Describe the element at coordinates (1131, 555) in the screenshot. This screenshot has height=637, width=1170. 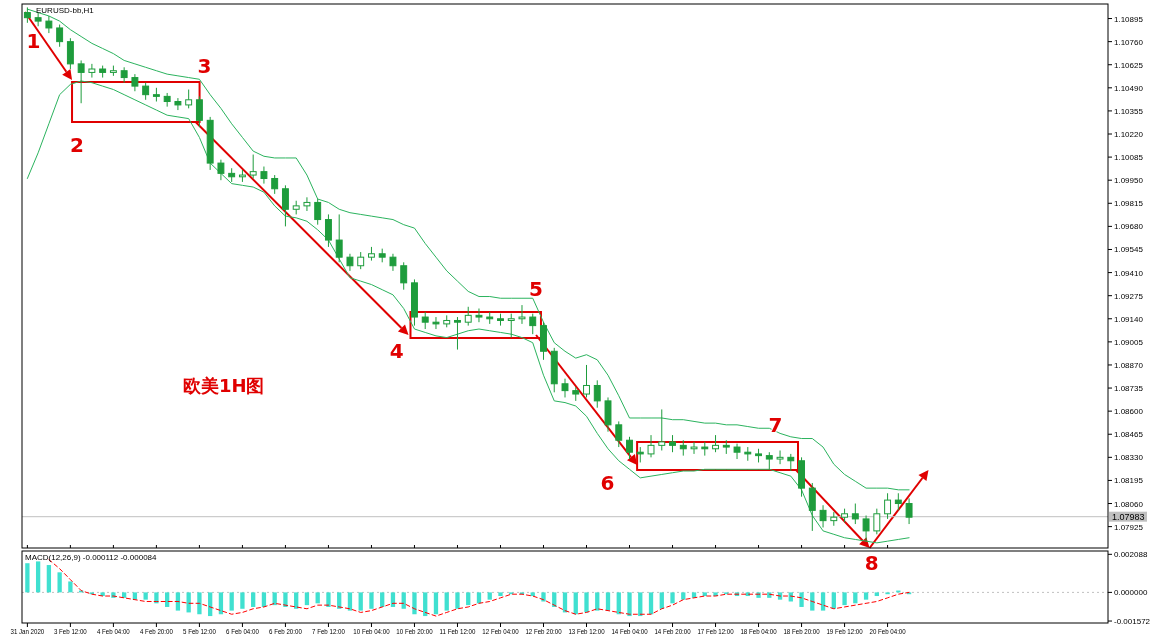
I see `y-tick-label: 0.002088` at that location.